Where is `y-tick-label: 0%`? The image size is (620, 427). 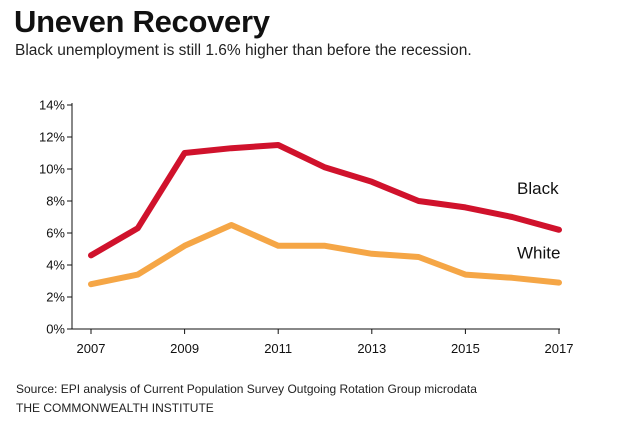 y-tick-label: 0% is located at coordinates (55, 329).